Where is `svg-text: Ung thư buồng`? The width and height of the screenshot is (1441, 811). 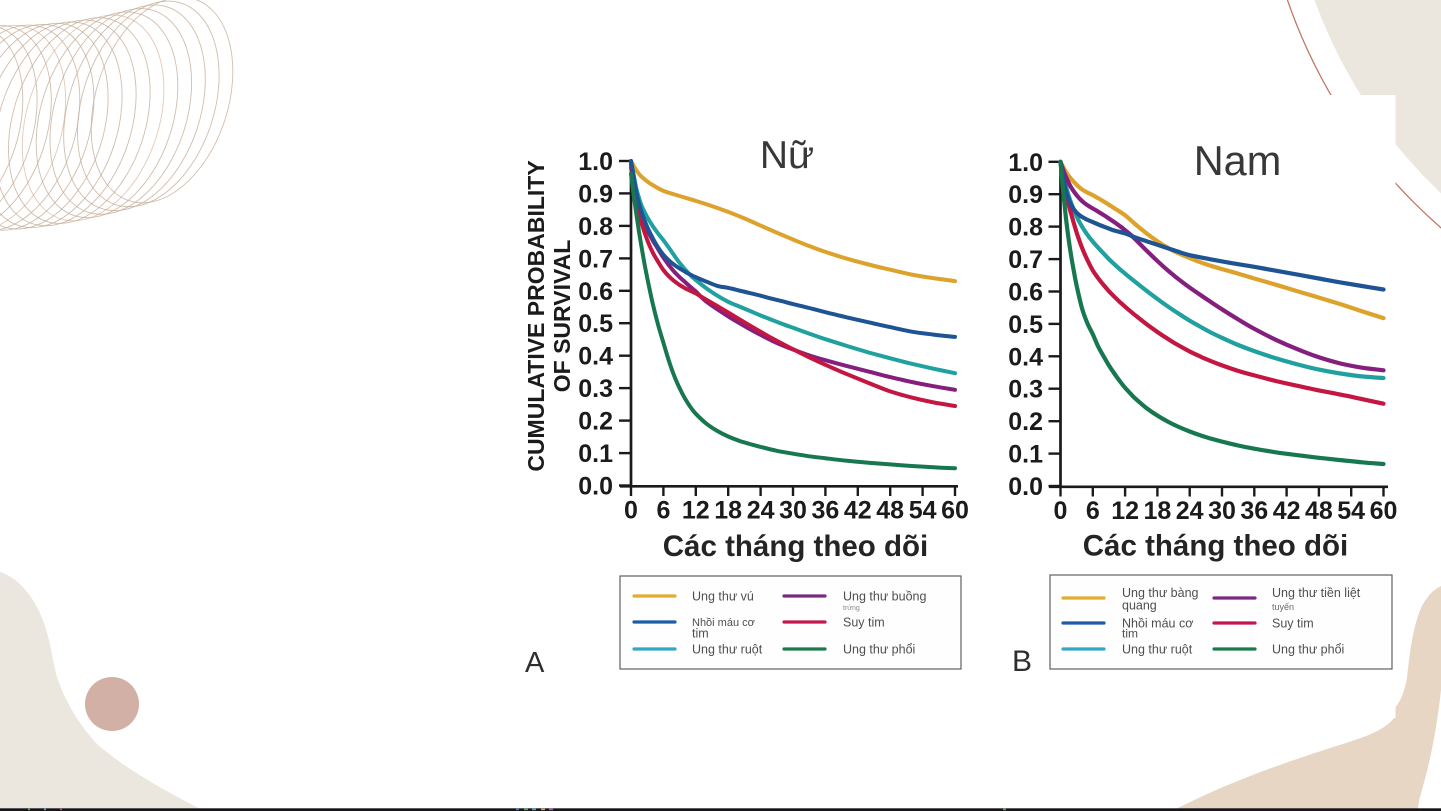
svg-text: Ung thư buồng is located at coordinates (884, 597).